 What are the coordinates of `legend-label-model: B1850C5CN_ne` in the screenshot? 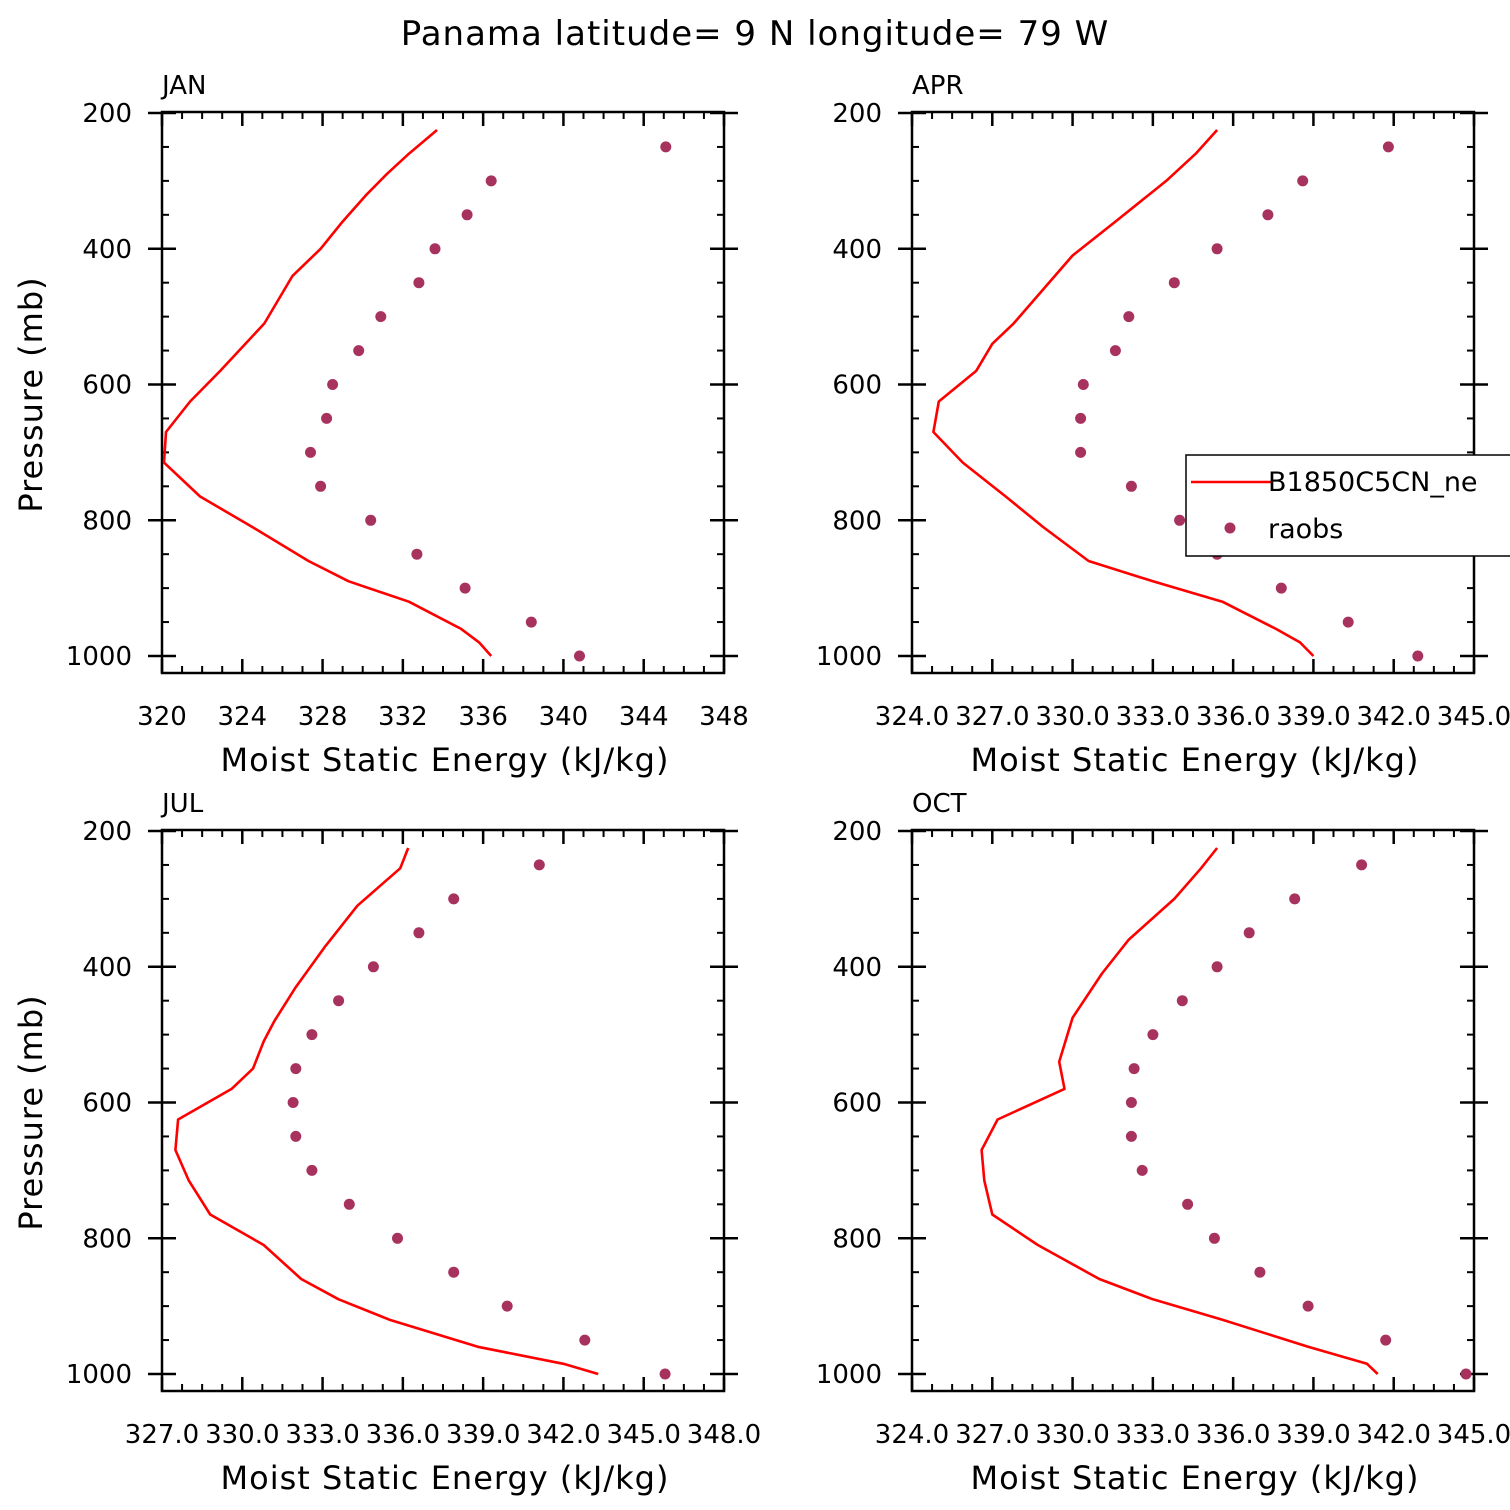 It's located at (1373, 482).